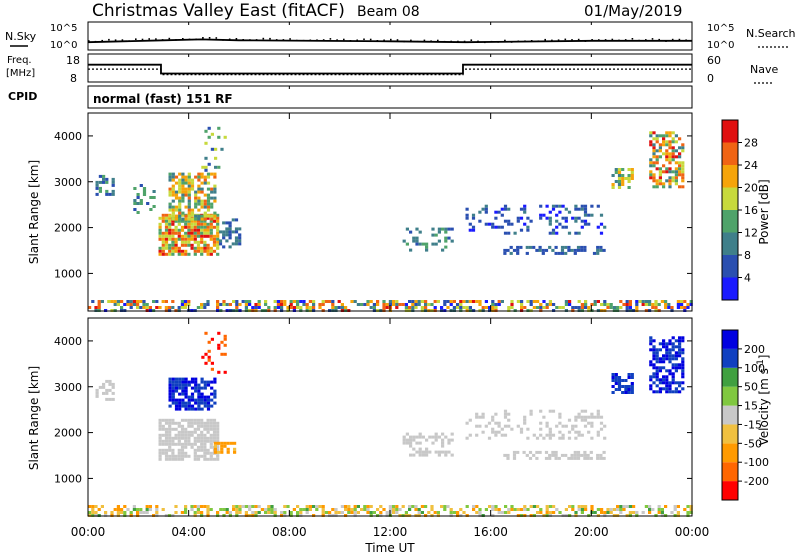  What do you see at coordinates (73, 78) in the screenshot?
I see `freq-tick-bottom: 8` at bounding box center [73, 78].